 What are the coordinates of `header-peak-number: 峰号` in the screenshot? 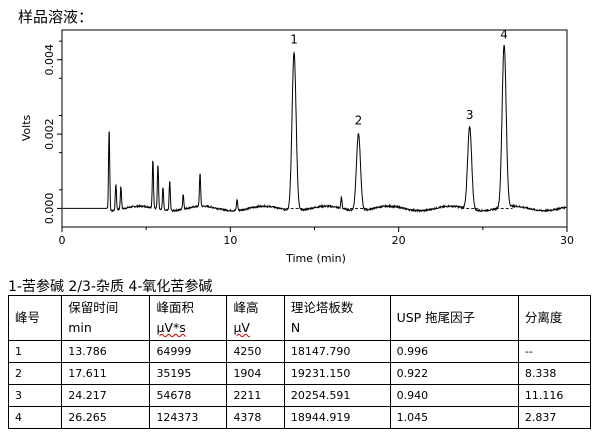 It's located at (35, 318).